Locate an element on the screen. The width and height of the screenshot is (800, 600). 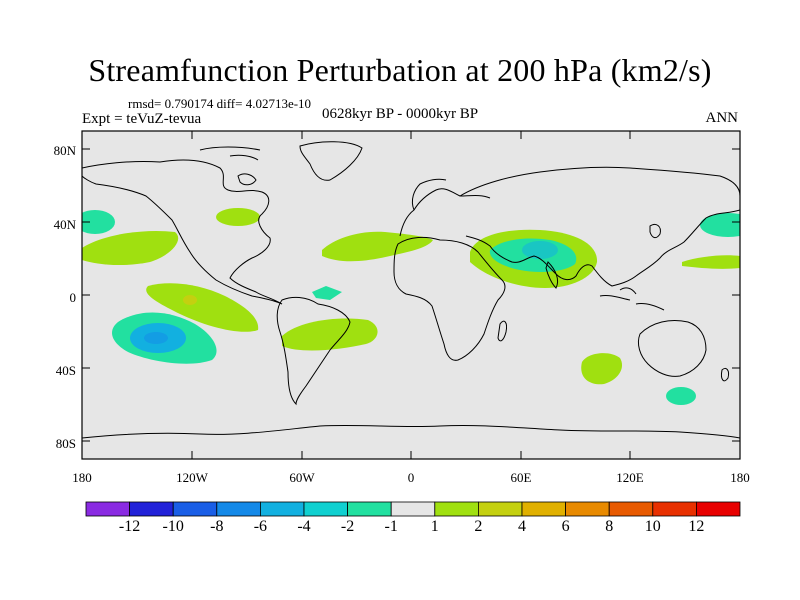
colorbar-label: -1 is located at coordinates (391, 526).